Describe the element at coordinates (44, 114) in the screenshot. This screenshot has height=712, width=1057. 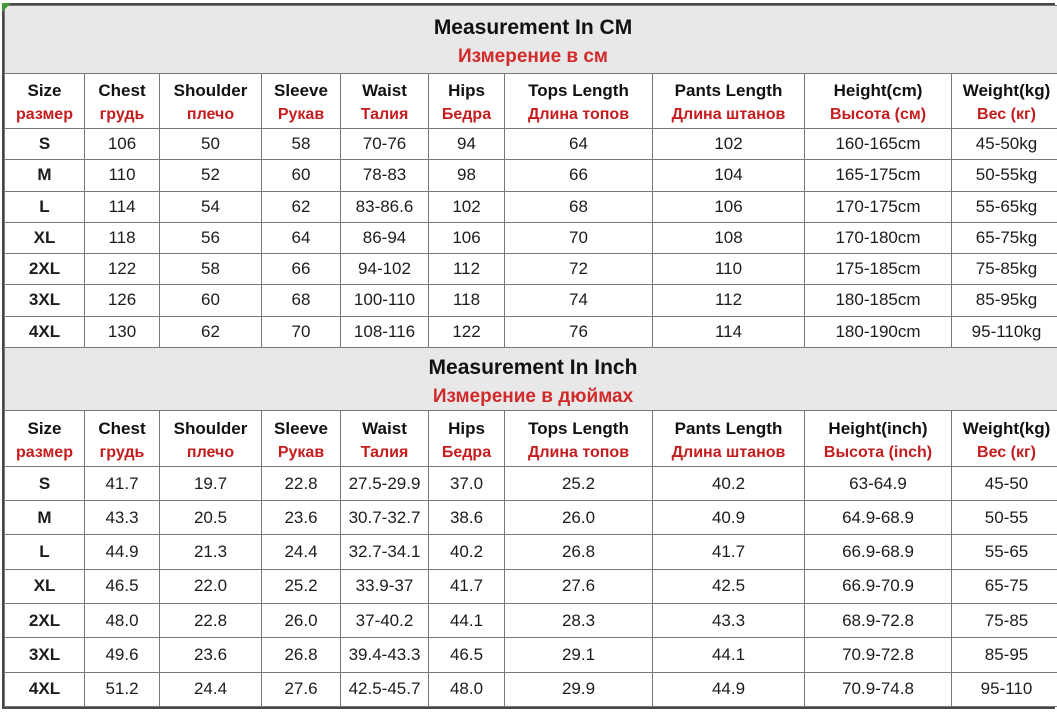
I see `header-label-ru: размер` at that location.